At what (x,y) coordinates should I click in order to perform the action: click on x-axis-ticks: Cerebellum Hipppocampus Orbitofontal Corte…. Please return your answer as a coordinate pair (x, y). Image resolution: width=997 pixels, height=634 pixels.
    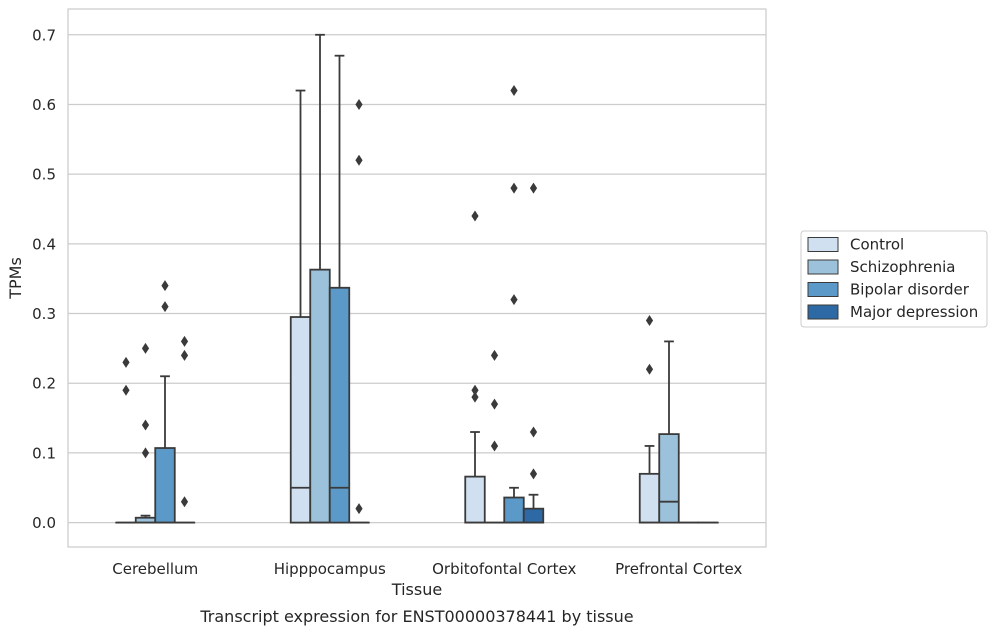
    Looking at the image, I should click on (427, 569).